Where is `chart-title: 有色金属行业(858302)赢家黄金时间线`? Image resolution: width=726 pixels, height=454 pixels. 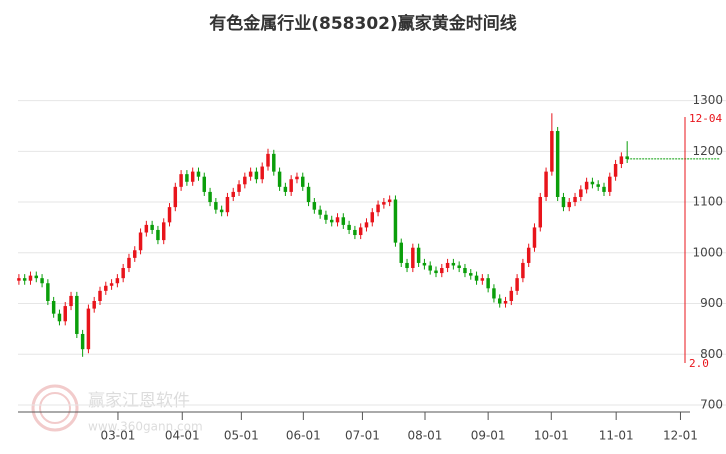 chart-title: 有色金属行业(858302)赢家黄金时间线 is located at coordinates (363, 23).